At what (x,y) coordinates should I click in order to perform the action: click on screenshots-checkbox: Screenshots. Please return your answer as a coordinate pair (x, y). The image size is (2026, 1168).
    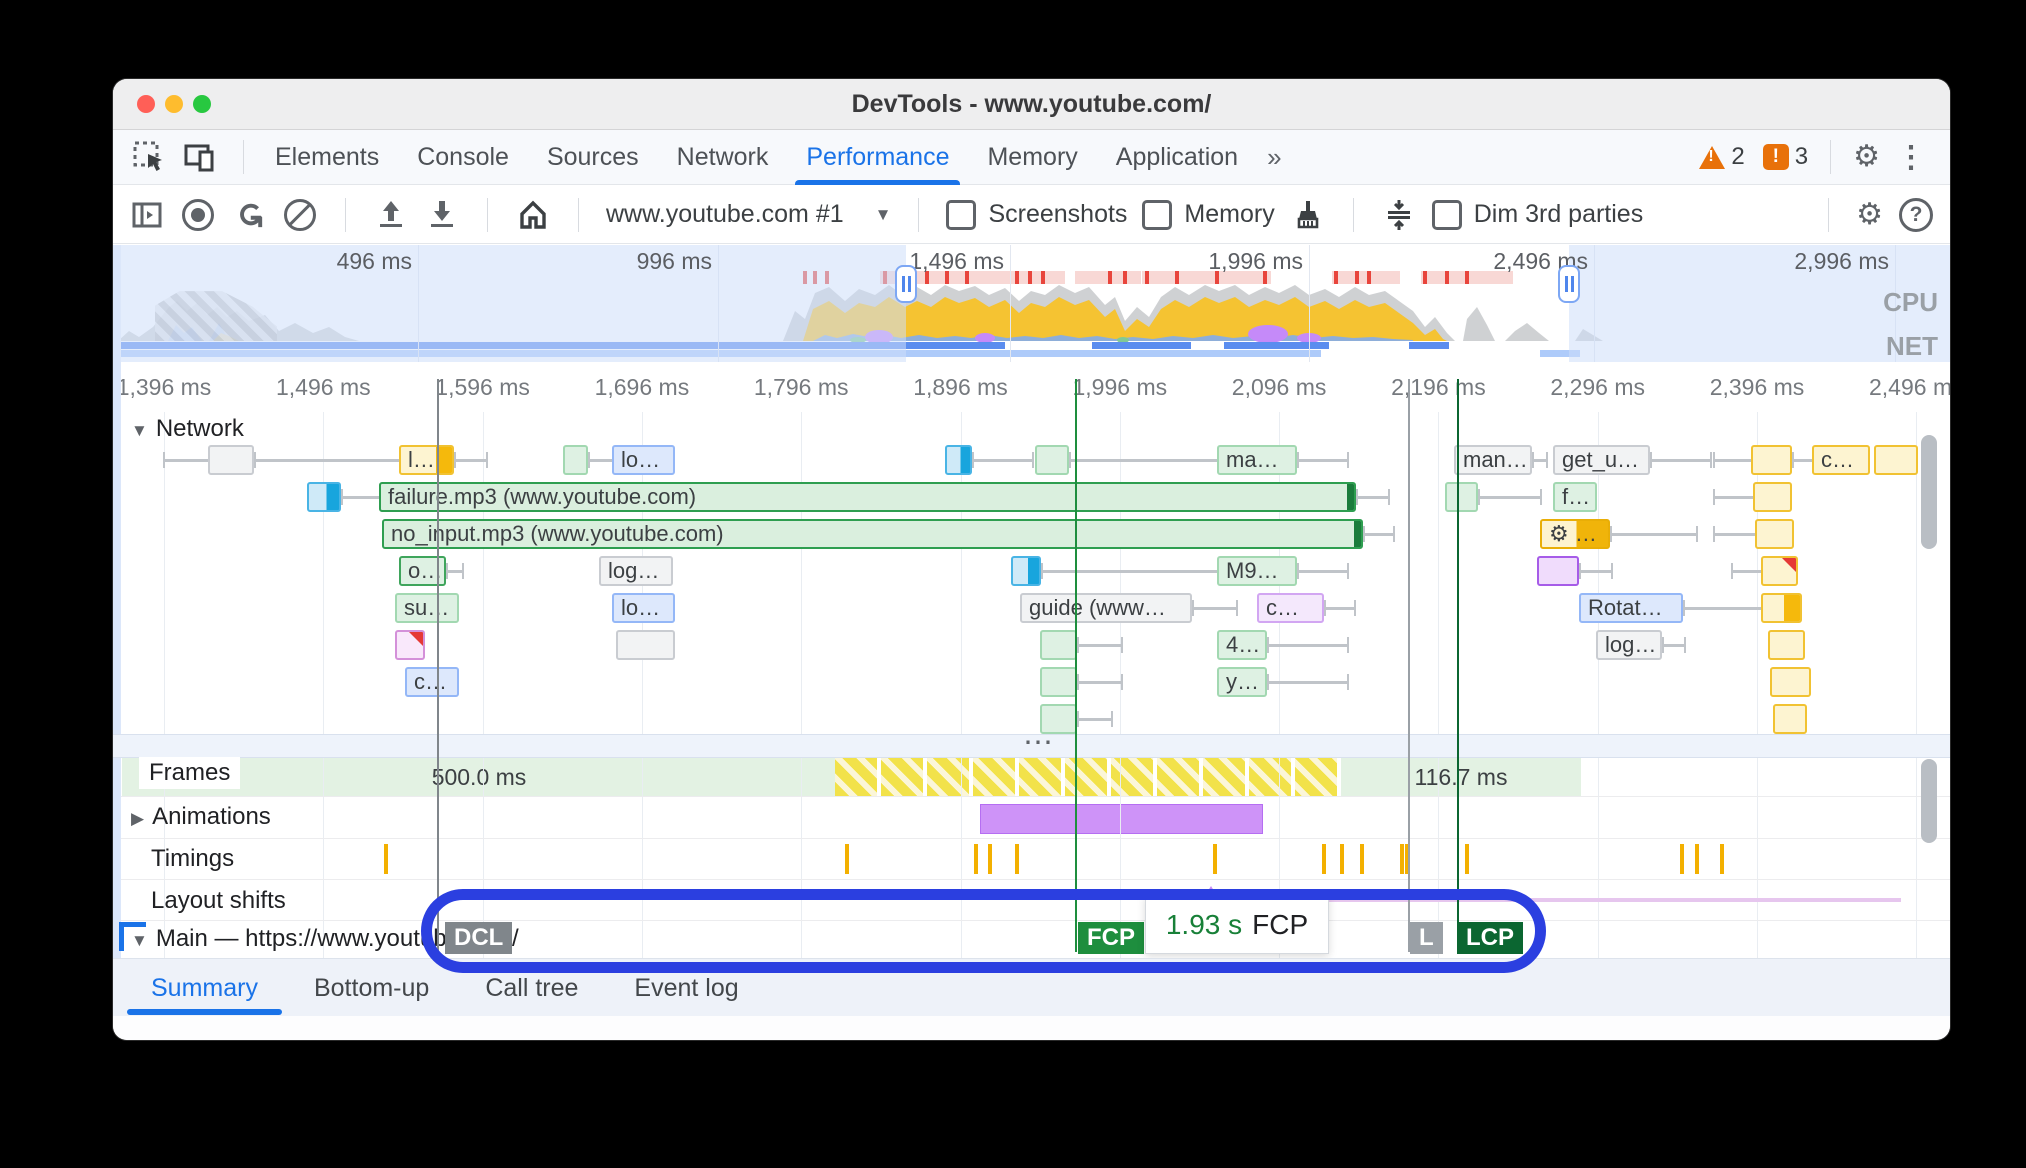
    Looking at the image, I should click on (1036, 214).